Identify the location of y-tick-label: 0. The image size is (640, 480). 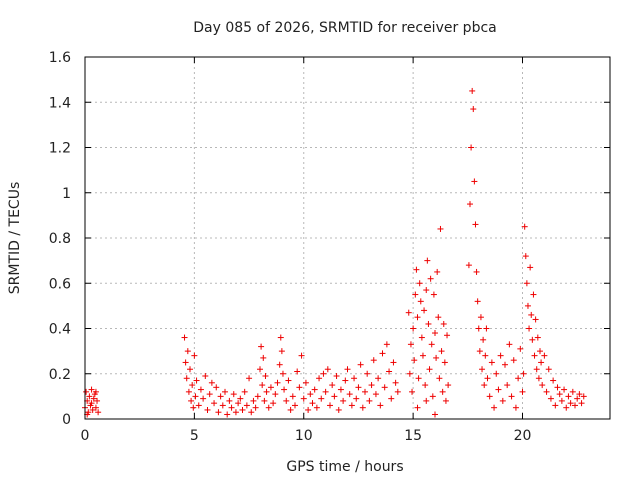
(66, 420).